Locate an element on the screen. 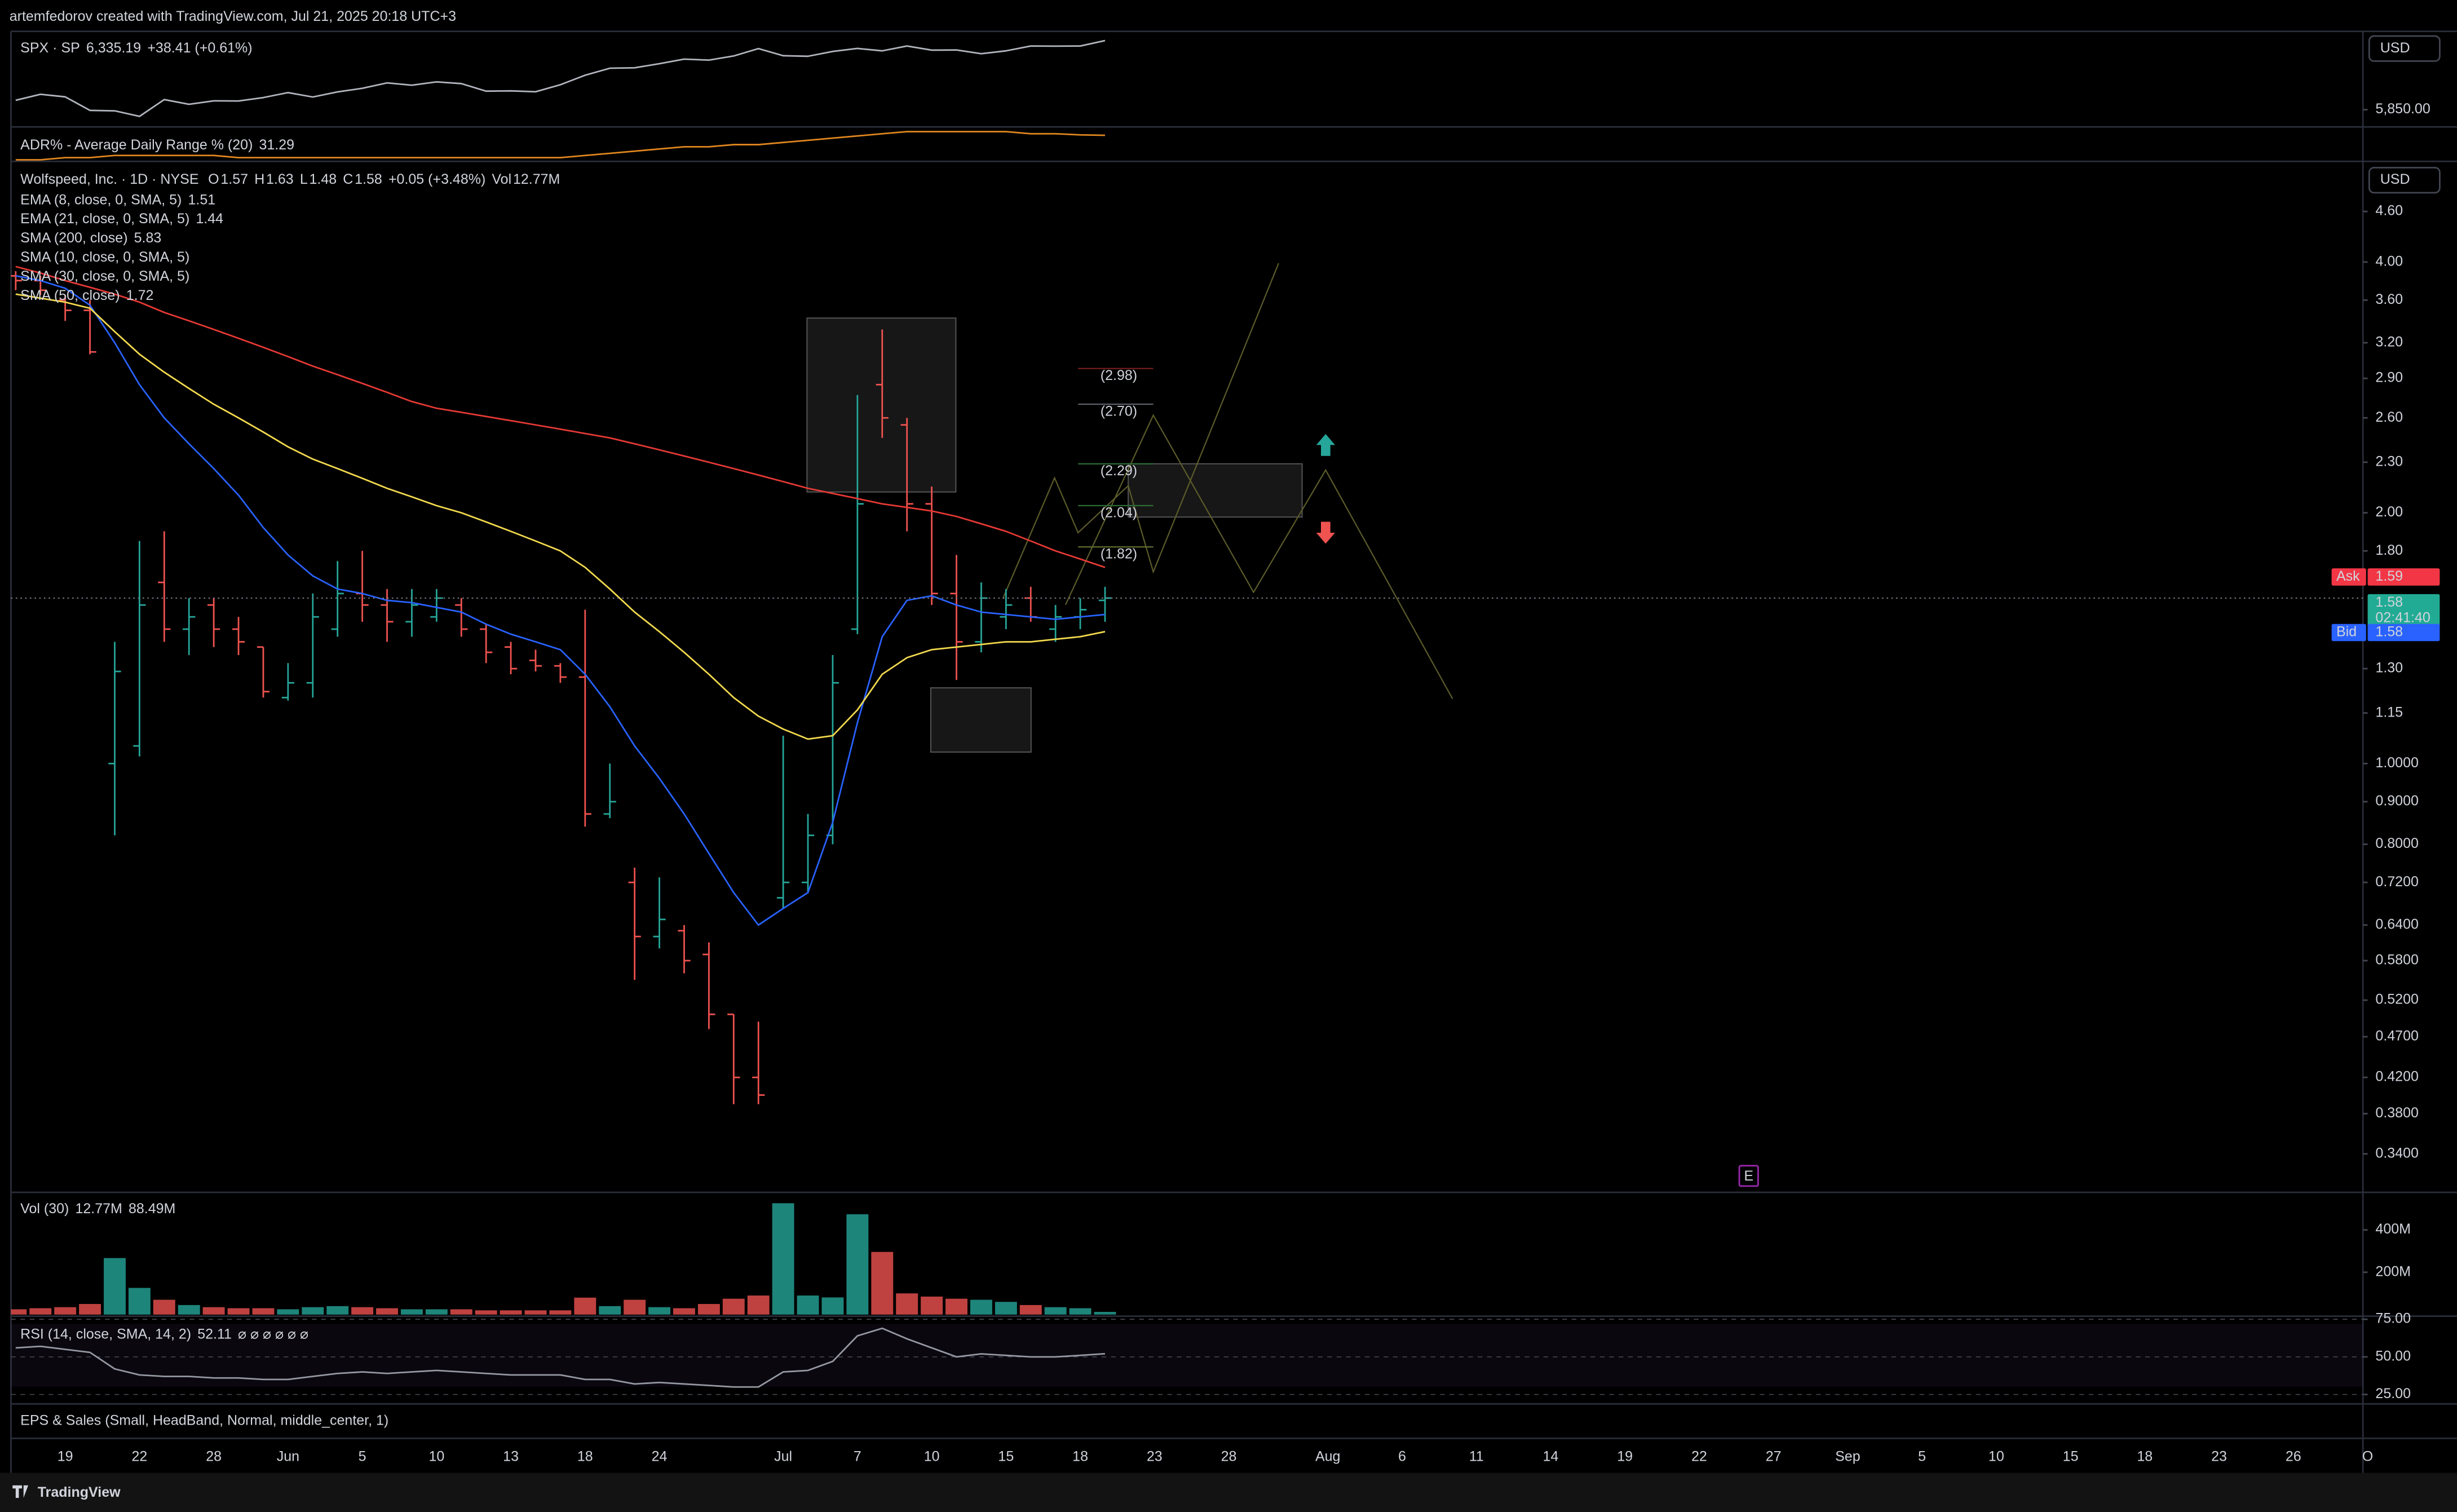 The image size is (2457, 1512). y-tick-label: 2.90 is located at coordinates (2389, 378).